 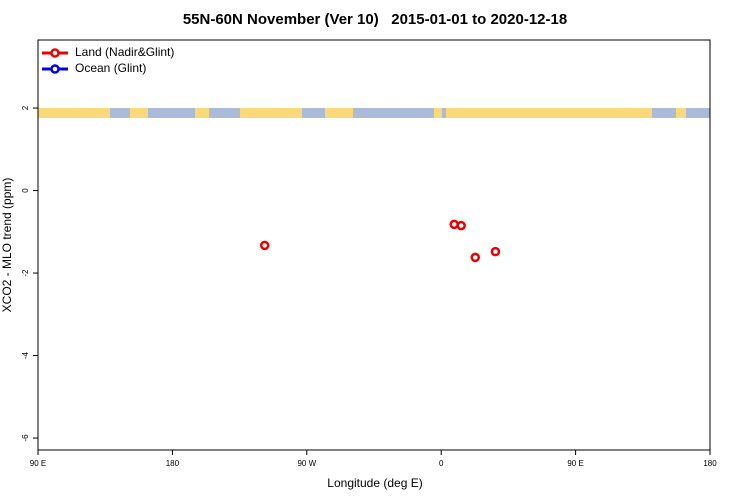 I want to click on y-axis-label: XCO2 - MLO trend (ppm), so click(x=7, y=245).